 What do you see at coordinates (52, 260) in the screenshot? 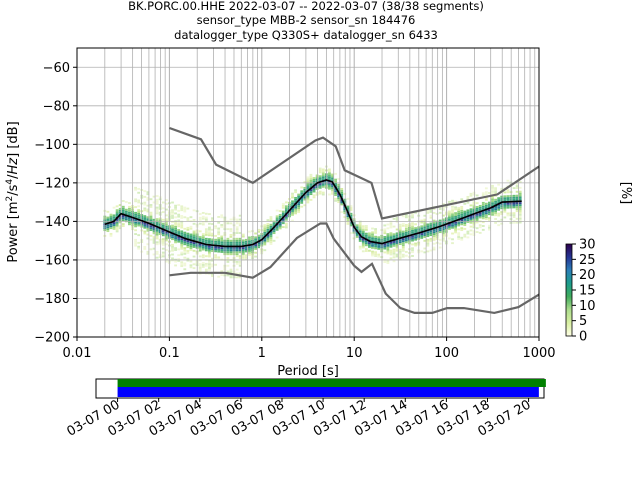
I see `y-tick-label: −160` at bounding box center [52, 260].